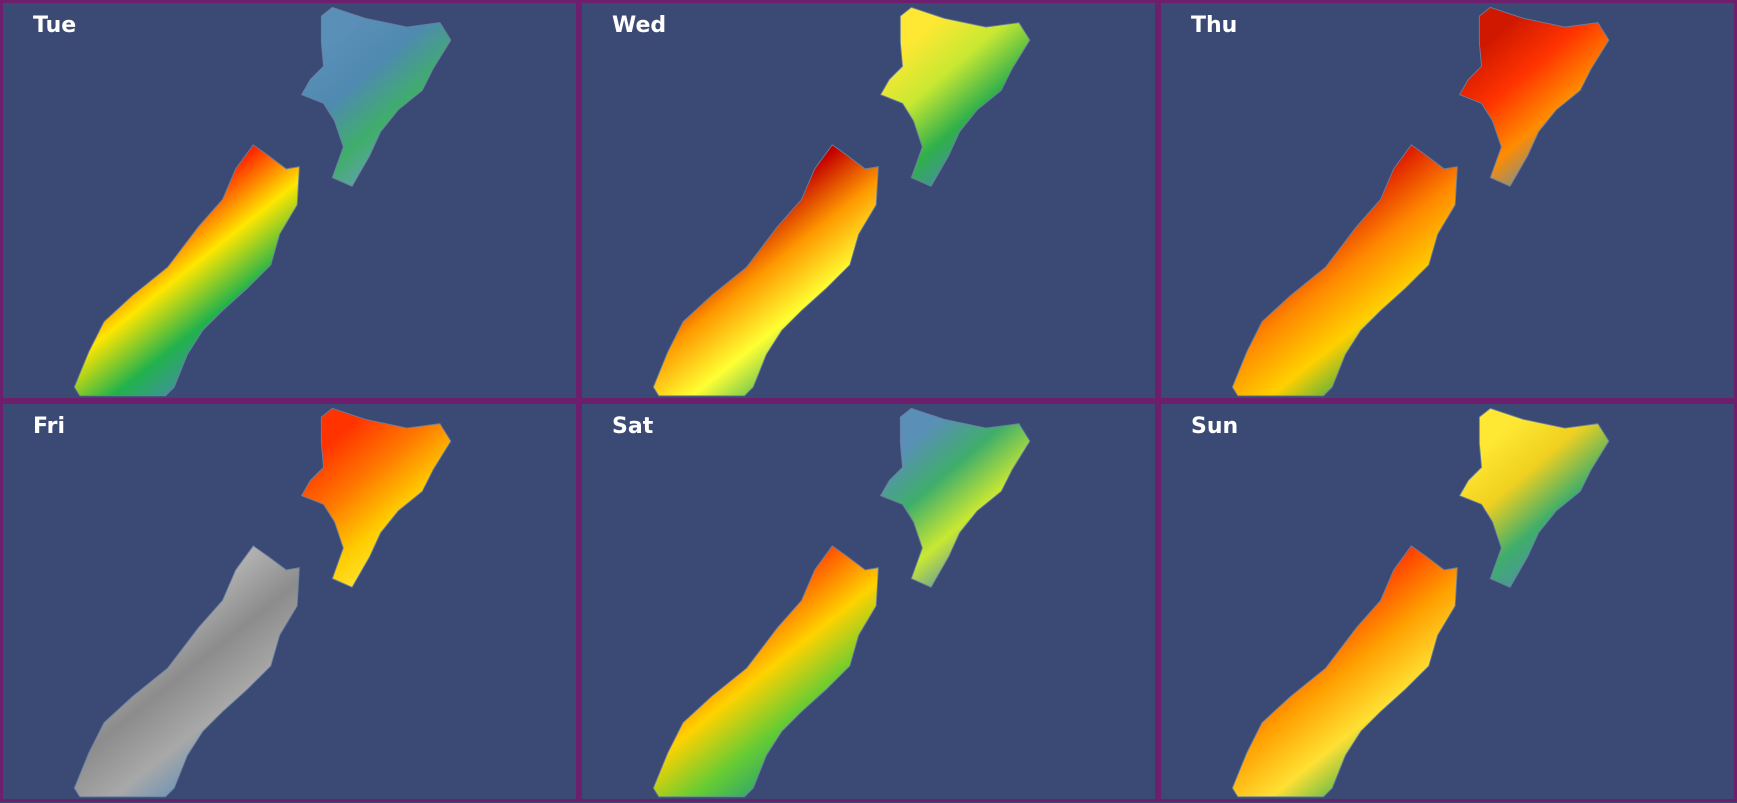 Image resolution: width=1737 pixels, height=803 pixels. Describe the element at coordinates (1214, 25) in the screenshot. I see `day-label: Thu` at that location.